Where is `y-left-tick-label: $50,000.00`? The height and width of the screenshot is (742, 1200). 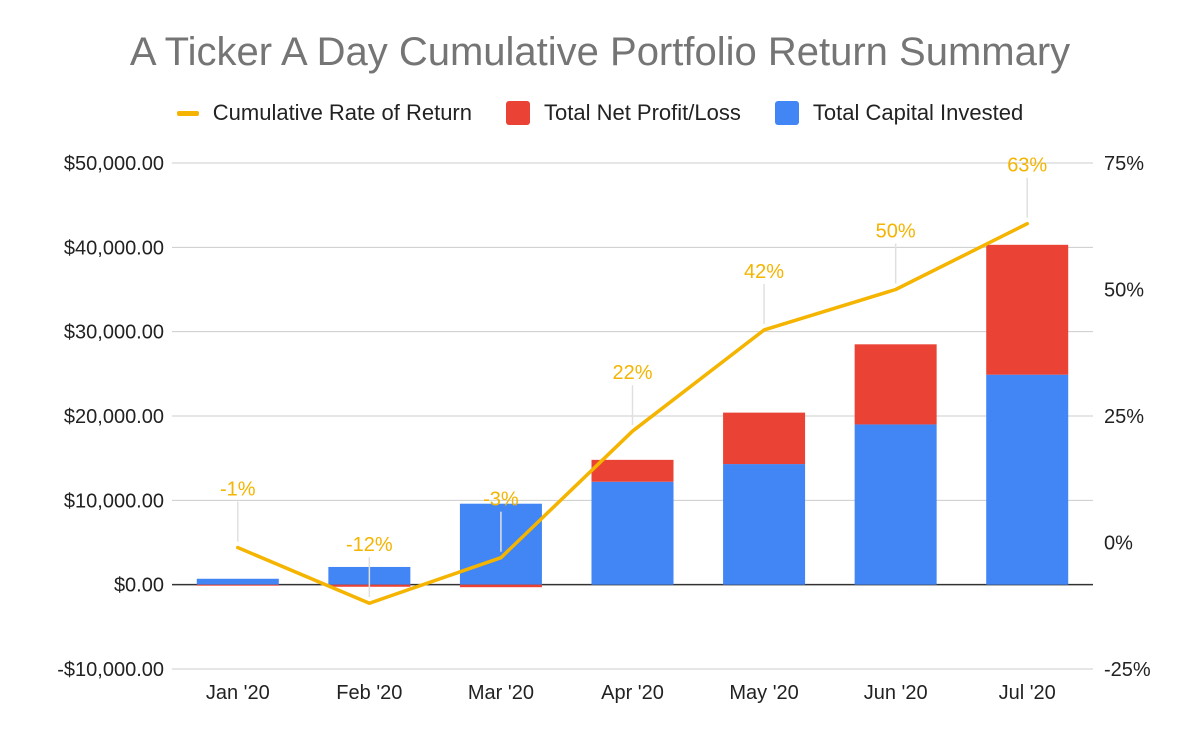
y-left-tick-label: $50,000.00 is located at coordinates (114, 164).